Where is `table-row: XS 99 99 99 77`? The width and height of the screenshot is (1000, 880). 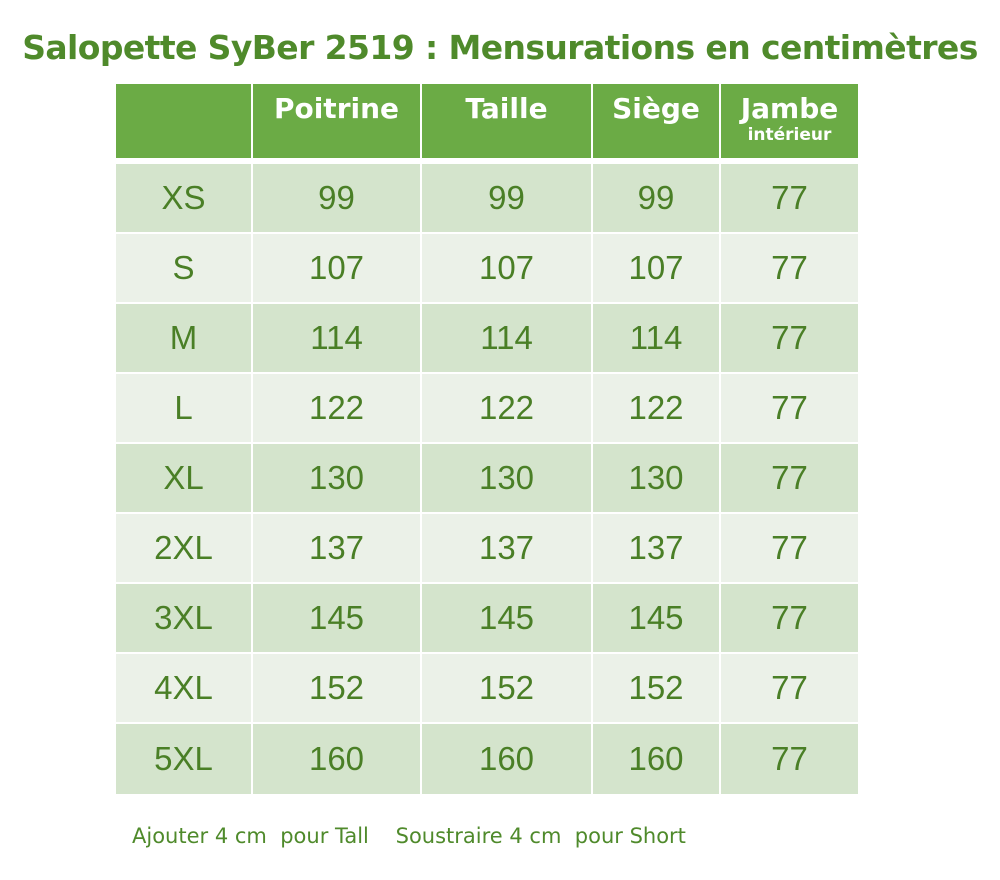
table-row: XS 99 99 99 77 is located at coordinates (487, 199).